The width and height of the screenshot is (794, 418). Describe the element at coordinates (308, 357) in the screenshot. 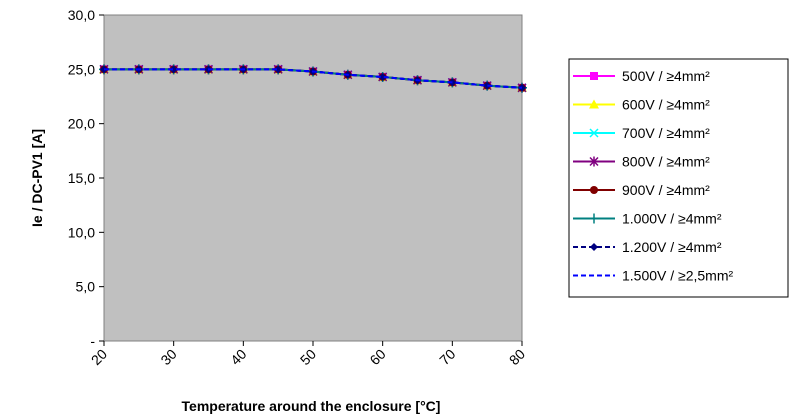

I see `x-tick-label: 50` at that location.